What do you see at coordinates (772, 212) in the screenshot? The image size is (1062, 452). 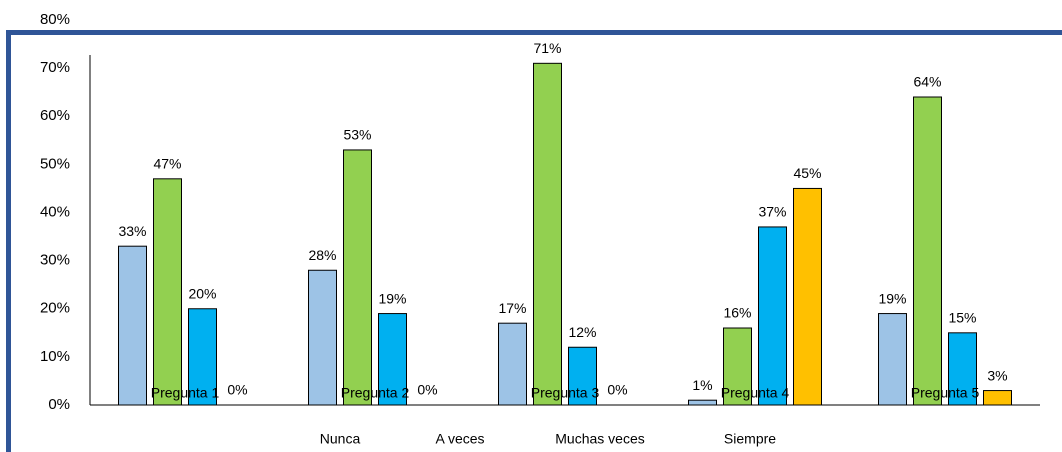 I see `data-label: 37%` at bounding box center [772, 212].